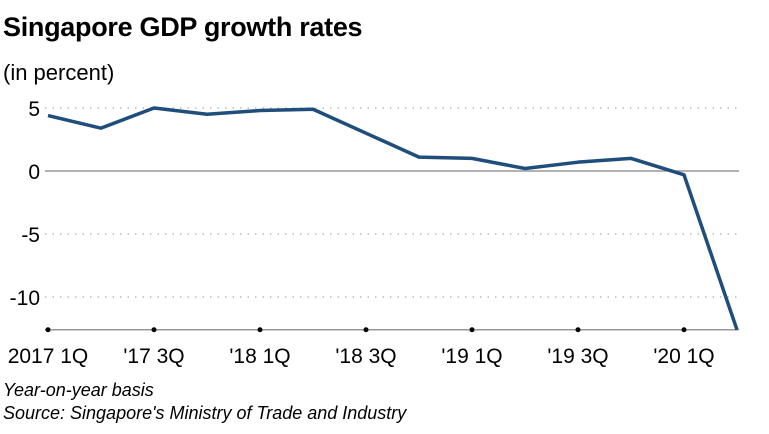 The width and height of the screenshot is (769, 434). Describe the element at coordinates (365, 356) in the screenshot. I see `x-tick-label: '18 3Q` at that location.